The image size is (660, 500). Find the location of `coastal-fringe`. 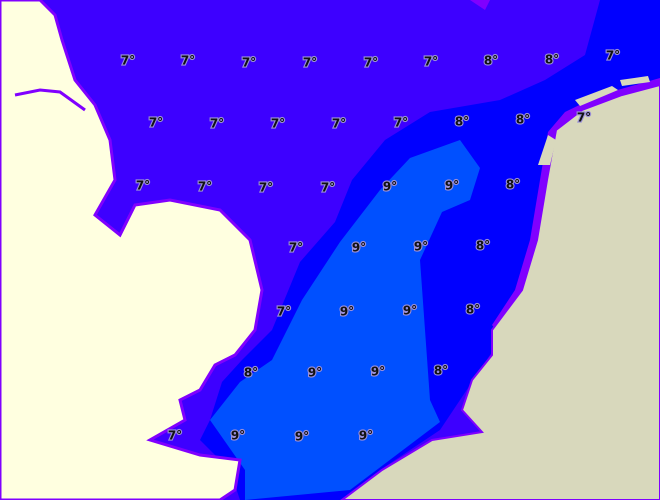

coastal-fringe is located at coordinates (480, 5).